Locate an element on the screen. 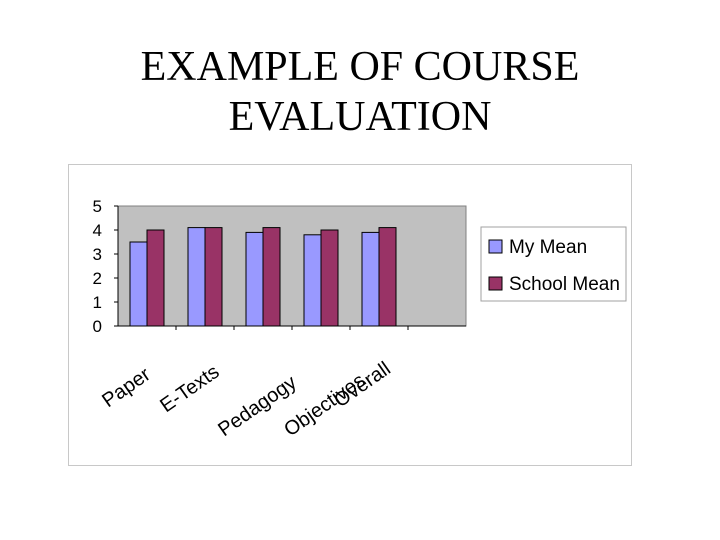 The height and width of the screenshot is (540, 720). y-tick-label: 1 is located at coordinates (97, 302).